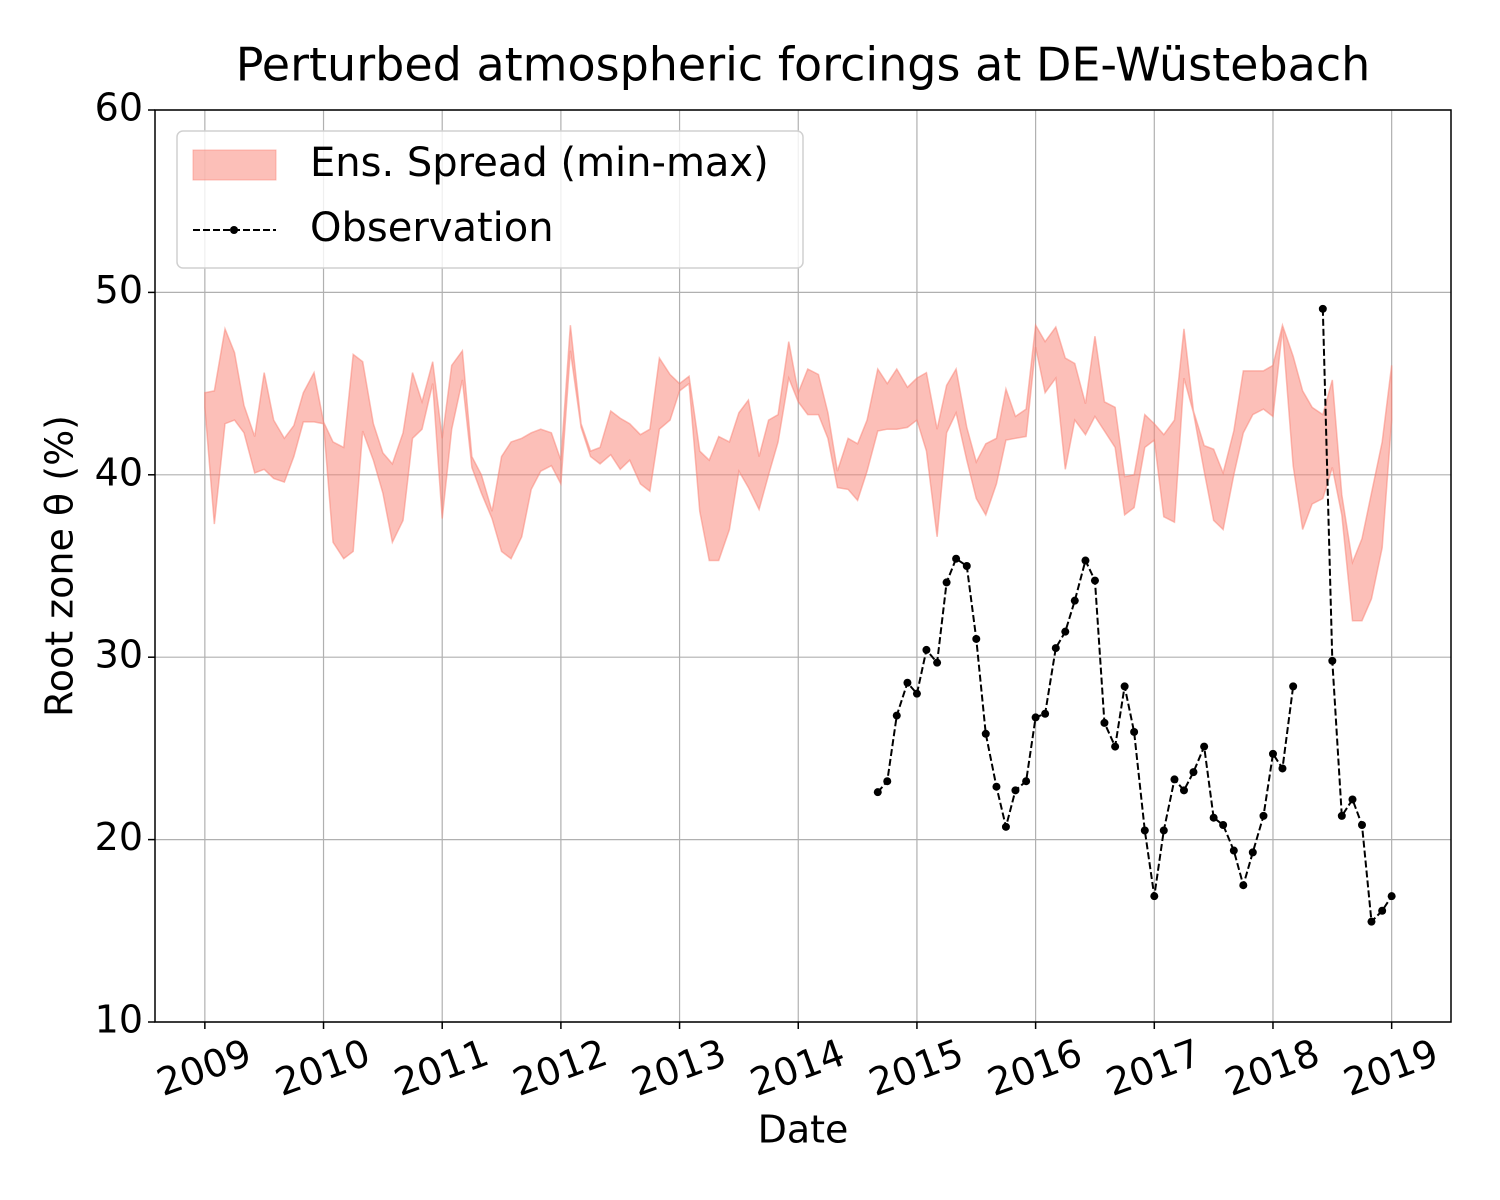 This screenshot has width=1500, height=1200. Describe the element at coordinates (539, 163) in the screenshot. I see `legend-label: Ens. Spread (min-max)` at that location.